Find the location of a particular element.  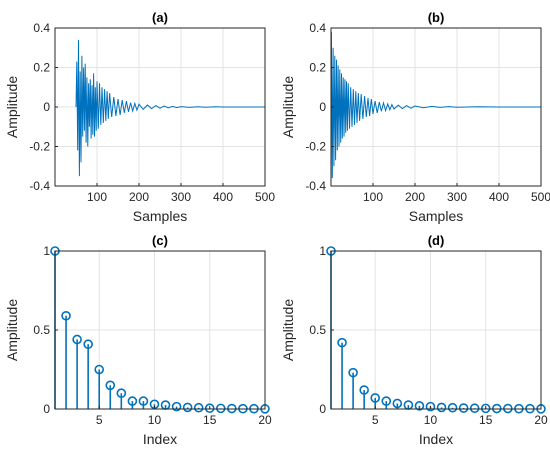

panel-title: (c) is located at coordinates (160, 240).